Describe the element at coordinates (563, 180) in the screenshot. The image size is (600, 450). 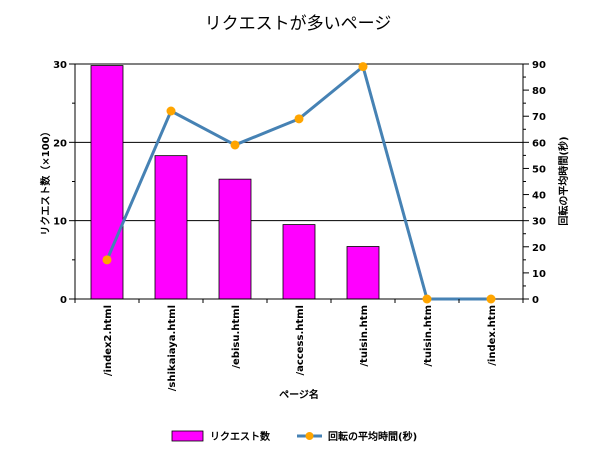
I see `right-axis-title: 回転の平均時間(秒)` at that location.